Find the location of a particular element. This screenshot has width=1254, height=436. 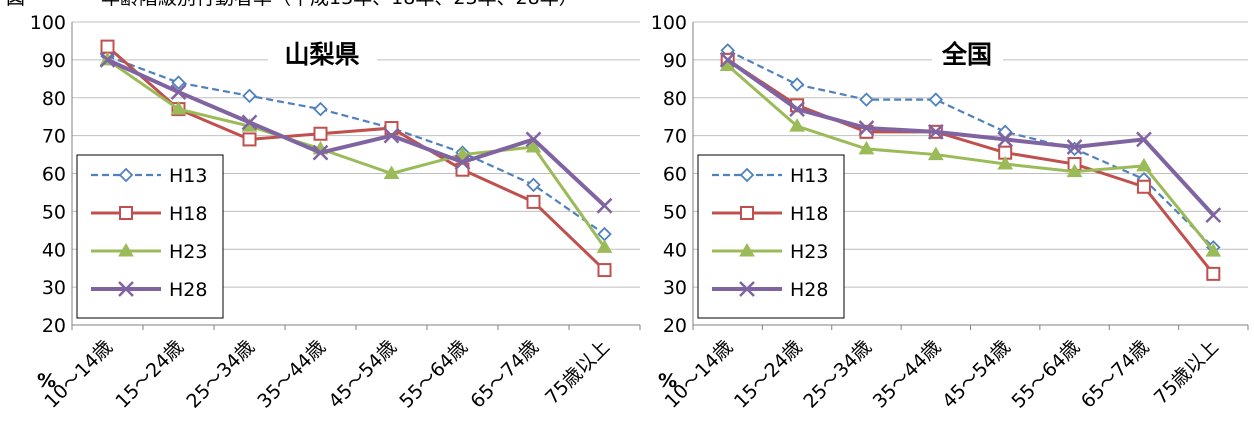

legend-item-h28: H28 is located at coordinates (149, 290).